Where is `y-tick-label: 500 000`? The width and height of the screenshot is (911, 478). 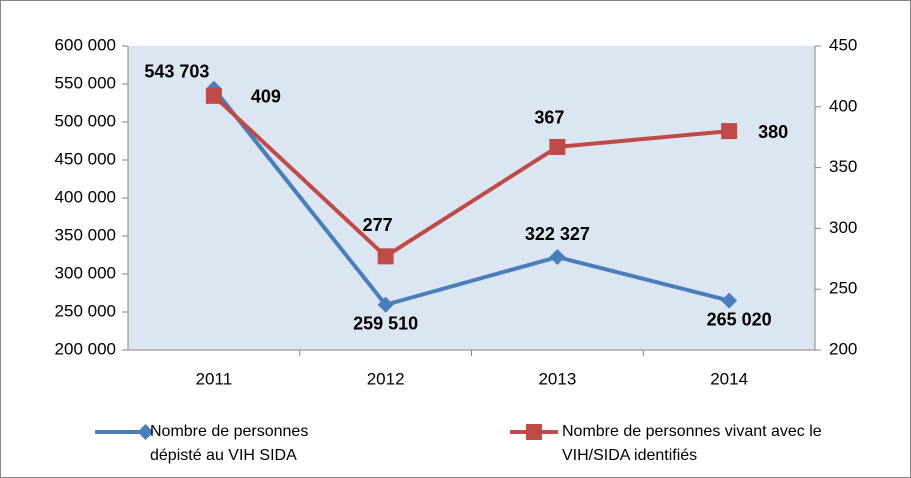
y-tick-label: 500 000 is located at coordinates (85, 120).